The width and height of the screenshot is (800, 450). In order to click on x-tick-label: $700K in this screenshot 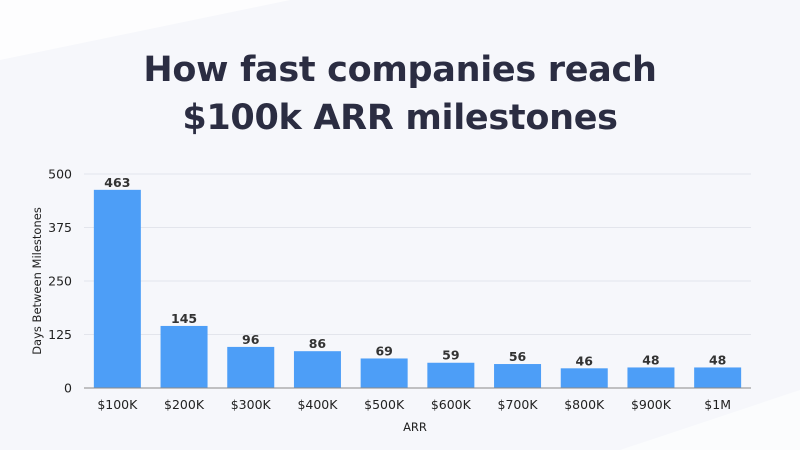, I will do `click(518, 404)`.